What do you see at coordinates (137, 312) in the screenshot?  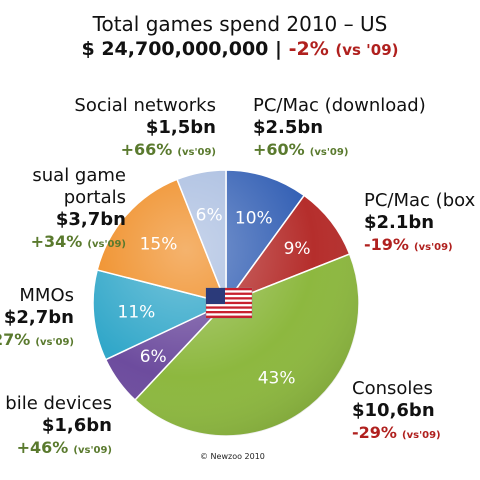 I see `slice-percent-label: 11%` at bounding box center [137, 312].